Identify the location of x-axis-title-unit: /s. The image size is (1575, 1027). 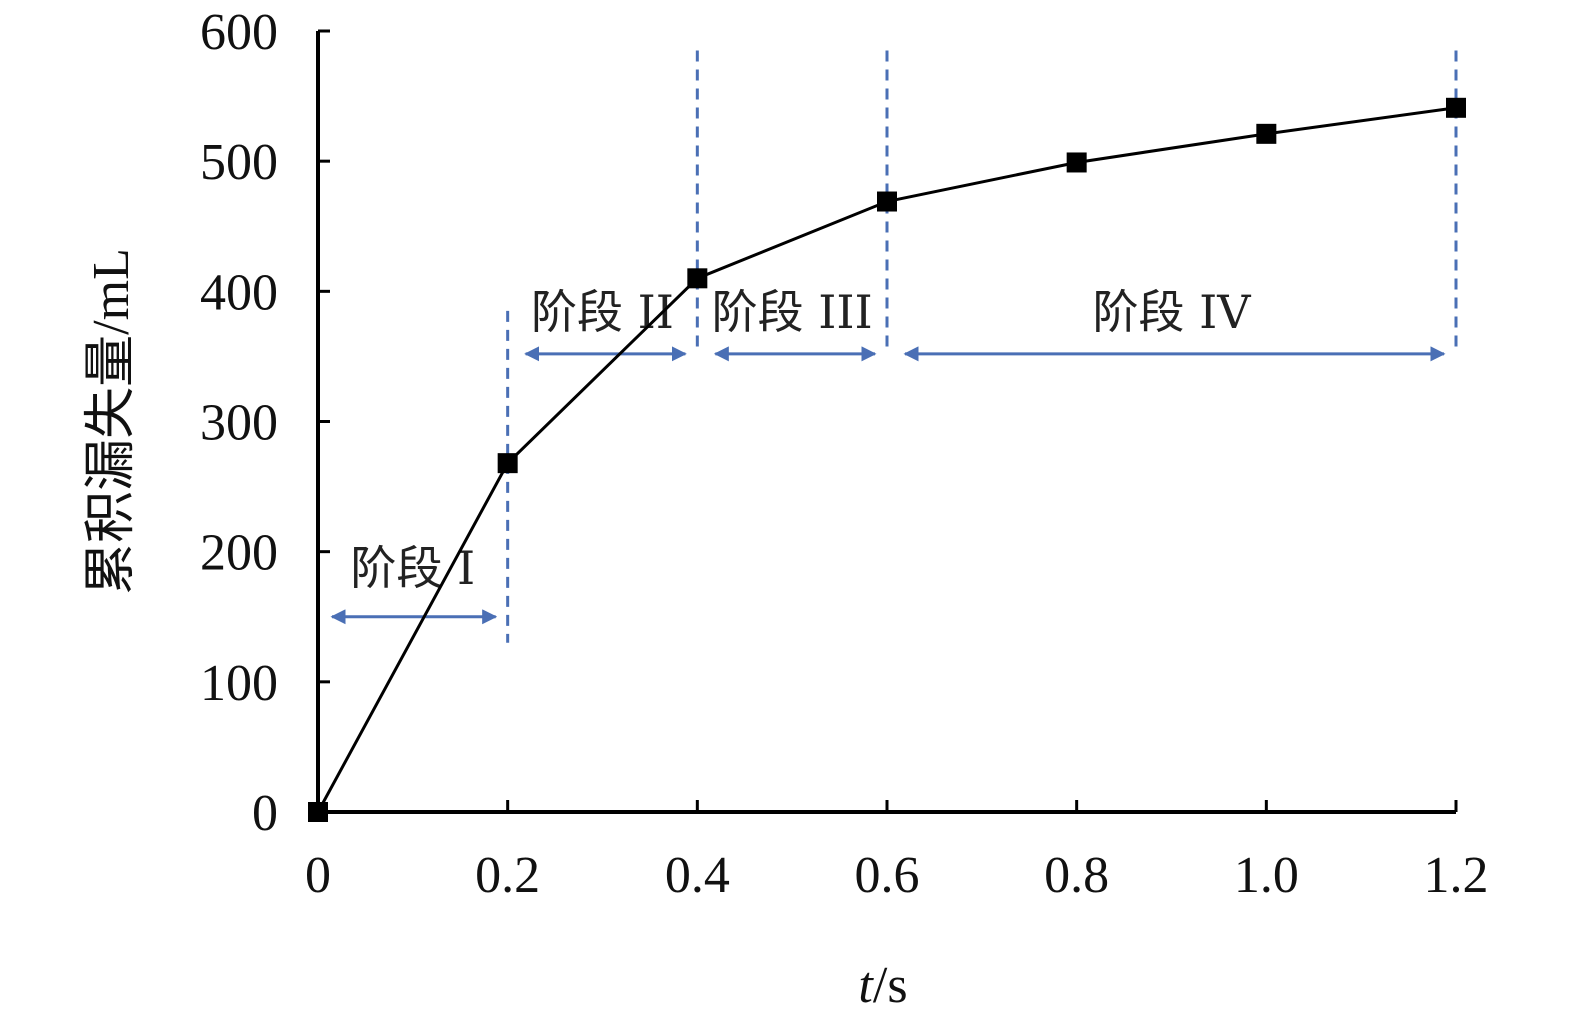
(890, 985).